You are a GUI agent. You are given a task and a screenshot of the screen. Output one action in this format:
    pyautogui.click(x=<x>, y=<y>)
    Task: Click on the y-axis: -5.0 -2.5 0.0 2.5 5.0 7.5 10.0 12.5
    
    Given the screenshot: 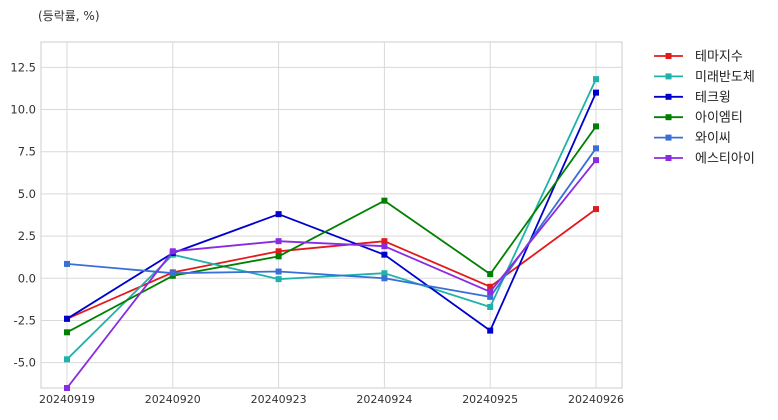 What is the action you would take?
    pyautogui.click(x=23, y=214)
    